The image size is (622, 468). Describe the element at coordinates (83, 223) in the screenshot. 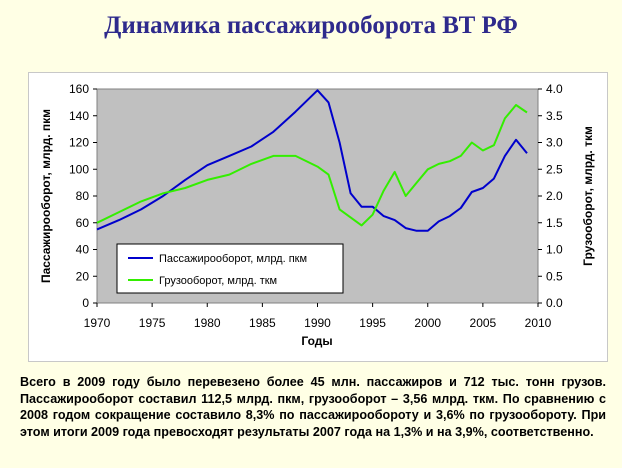

I see `y-tick-label-left: 60` at that location.